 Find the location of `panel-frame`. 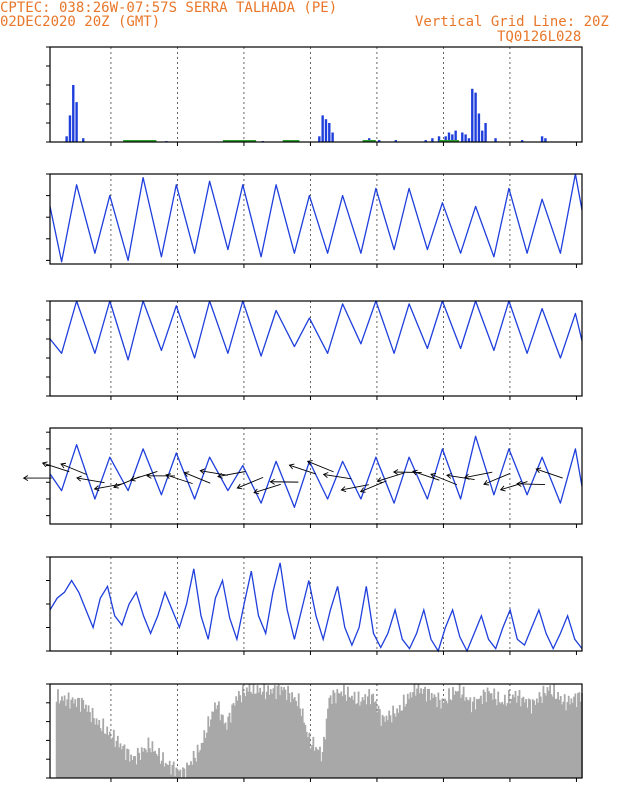

panel-frame is located at coordinates (316, 348).